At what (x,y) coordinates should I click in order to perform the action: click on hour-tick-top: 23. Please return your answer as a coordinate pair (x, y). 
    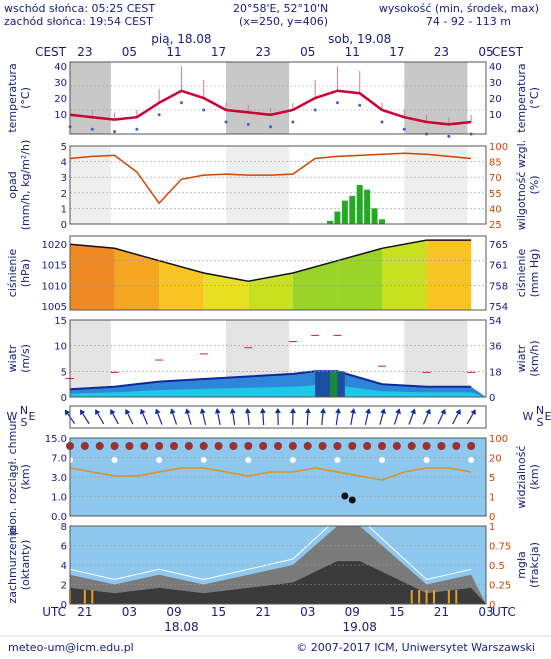
    Looking at the image, I should click on (441, 52).